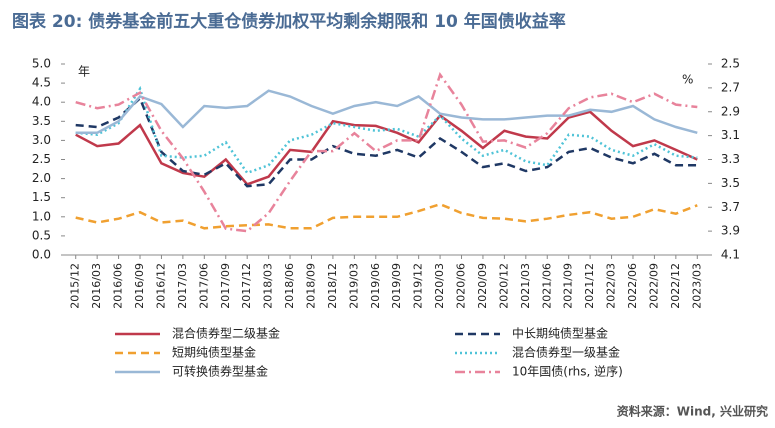  What do you see at coordinates (246, 286) in the screenshot?
I see `x-tick-label: 2017/12` at bounding box center [246, 286].